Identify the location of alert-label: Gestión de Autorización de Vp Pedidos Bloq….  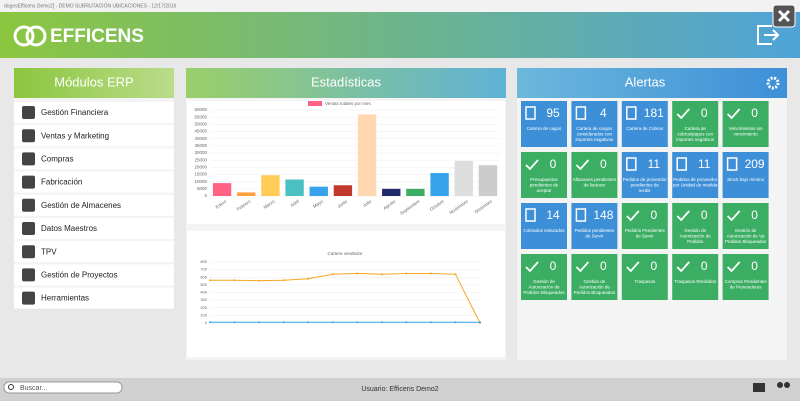
(746, 236).